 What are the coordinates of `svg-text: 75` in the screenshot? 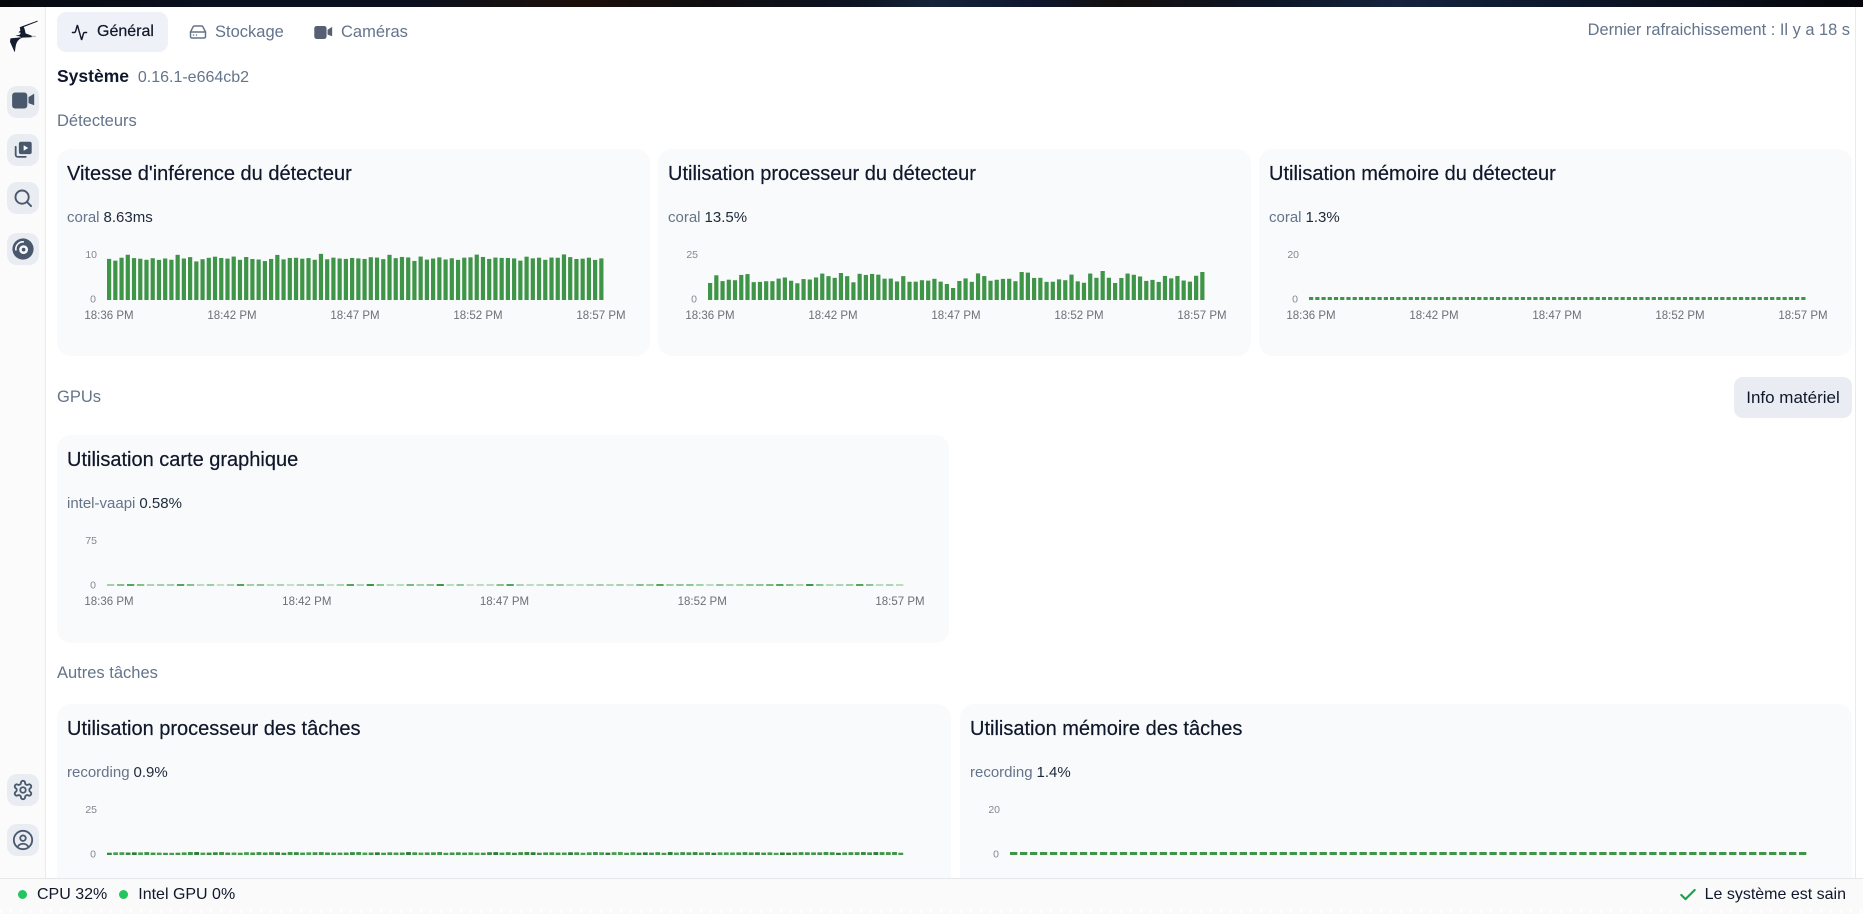 It's located at (91, 541).